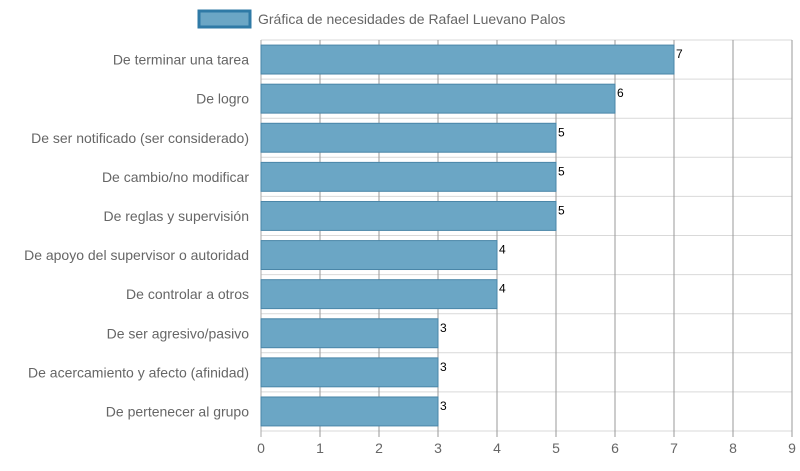 The image size is (800, 471). What do you see at coordinates (615, 448) in the screenshot?
I see `x-tick-label: 6` at bounding box center [615, 448].